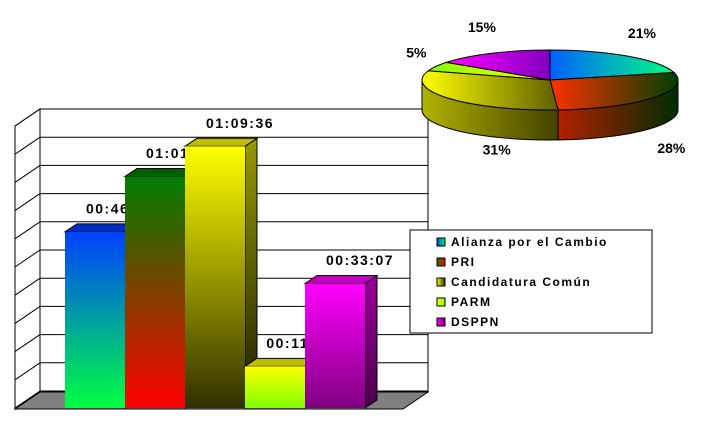 This screenshot has width=728, height=435. Describe the element at coordinates (463, 262) in the screenshot. I see `legend-label: PRI` at that location.